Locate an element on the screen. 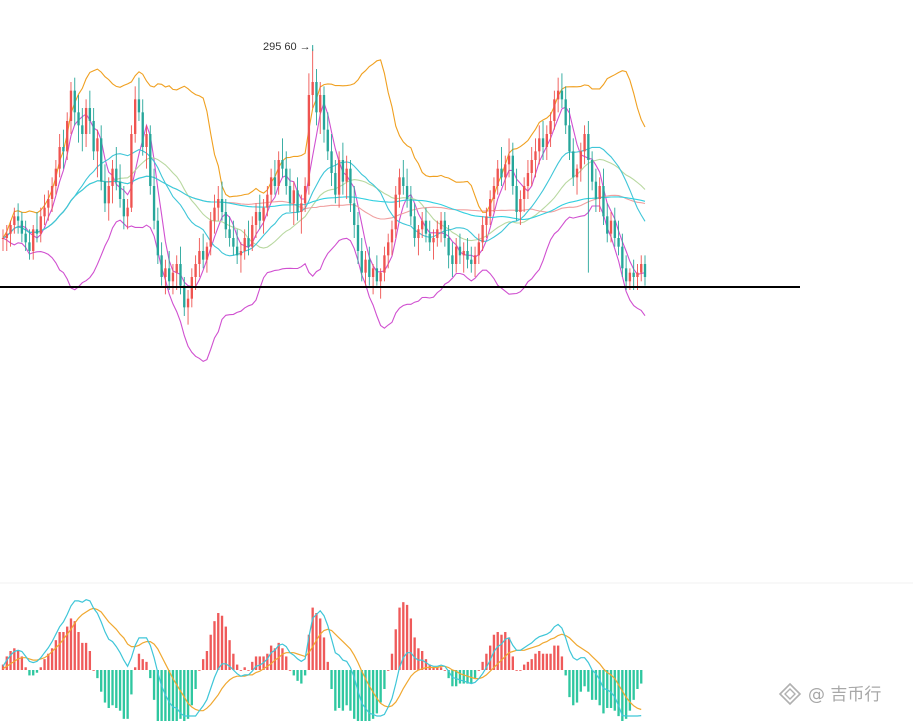 The width and height of the screenshot is (913, 721). boll-middle-line is located at coordinates (324, 201).